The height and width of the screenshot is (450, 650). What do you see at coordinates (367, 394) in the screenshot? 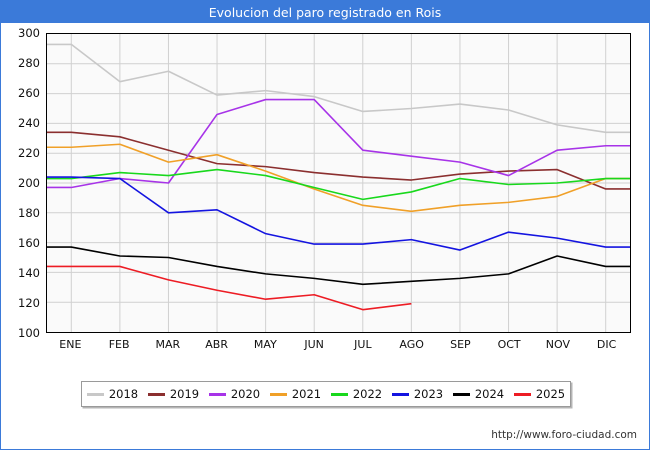
I see `legend-label: 2022` at bounding box center [367, 394].